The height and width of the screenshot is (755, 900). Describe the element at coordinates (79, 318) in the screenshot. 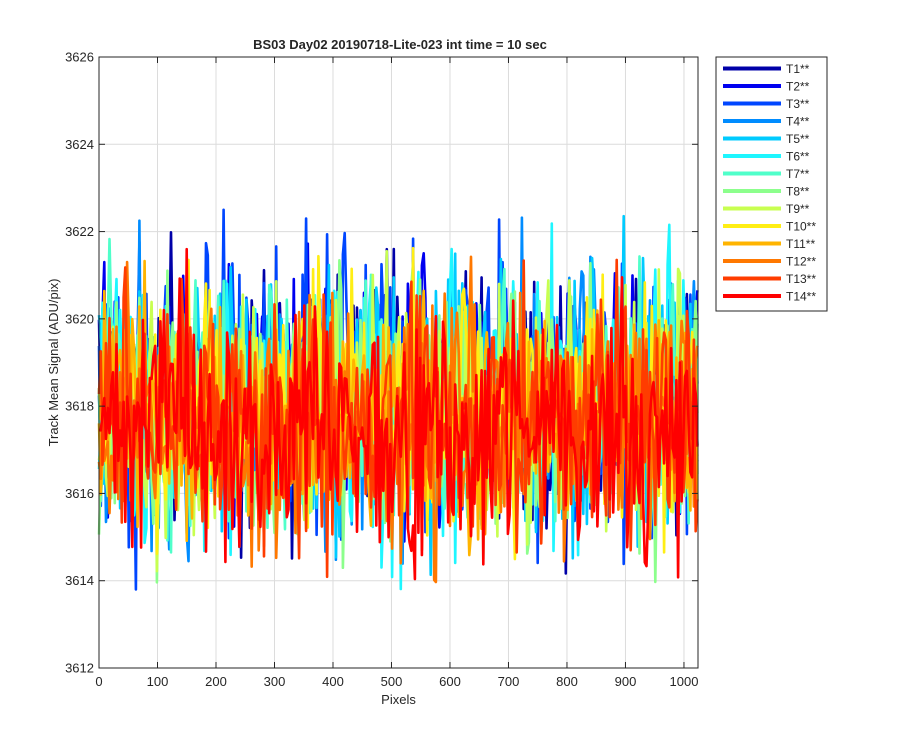

I see `y-tick-label: 3620` at that location.